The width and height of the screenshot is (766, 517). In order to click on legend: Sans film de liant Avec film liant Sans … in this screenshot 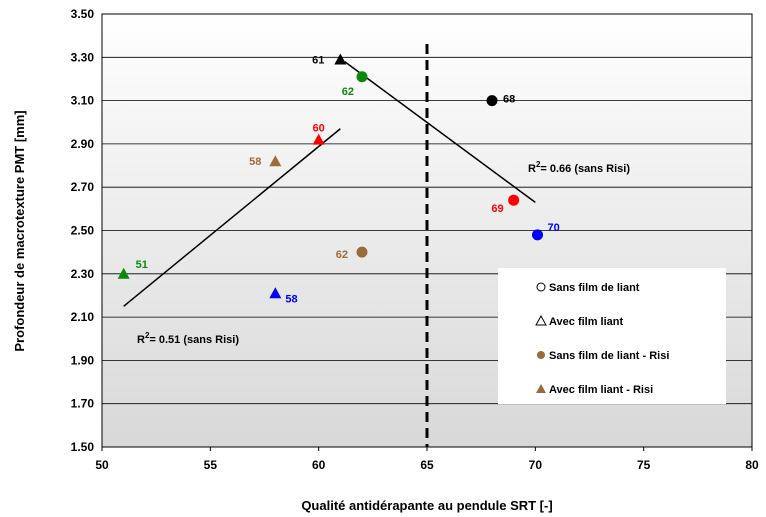, I will do `click(612, 336)`.